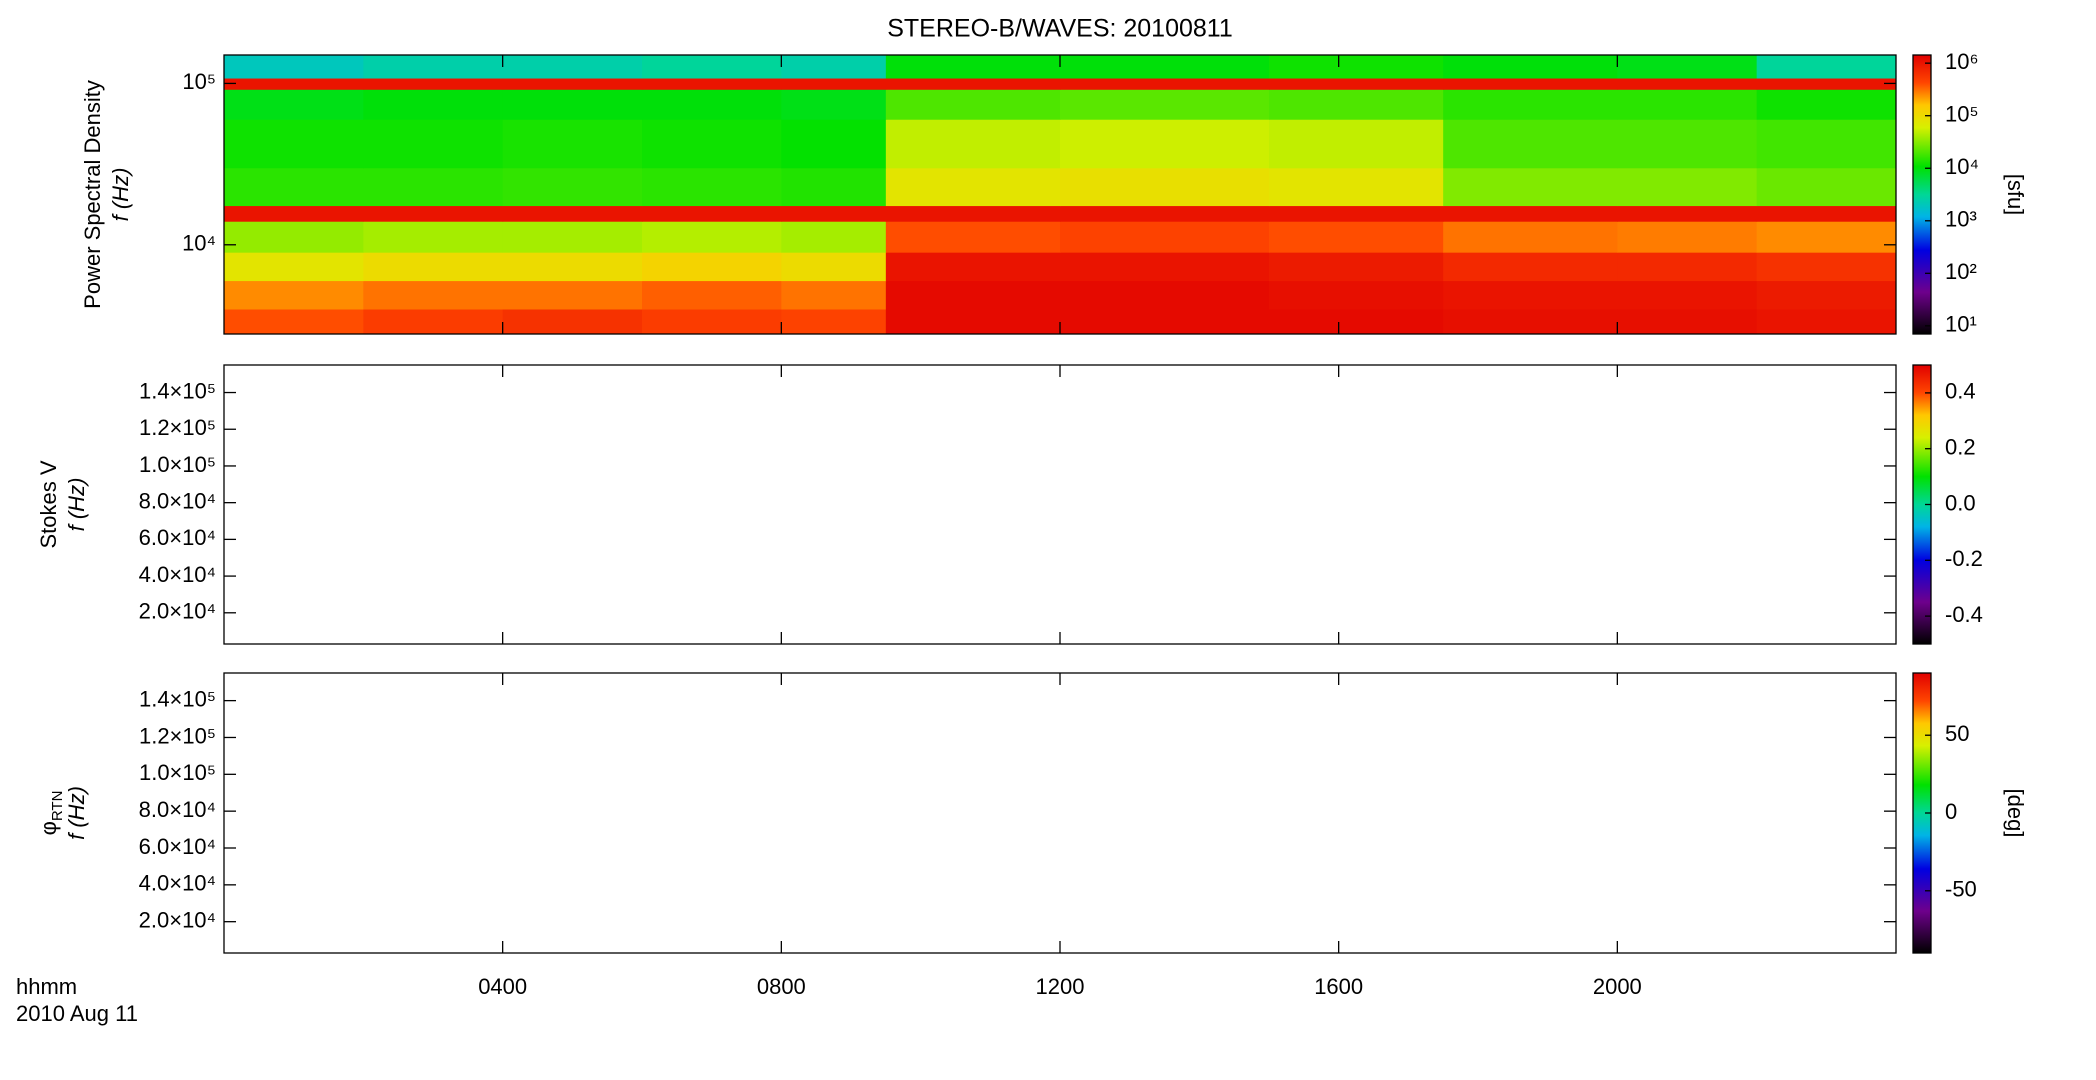  I want to click on colorbar-tick-label: 10⁵, so click(1962, 114).